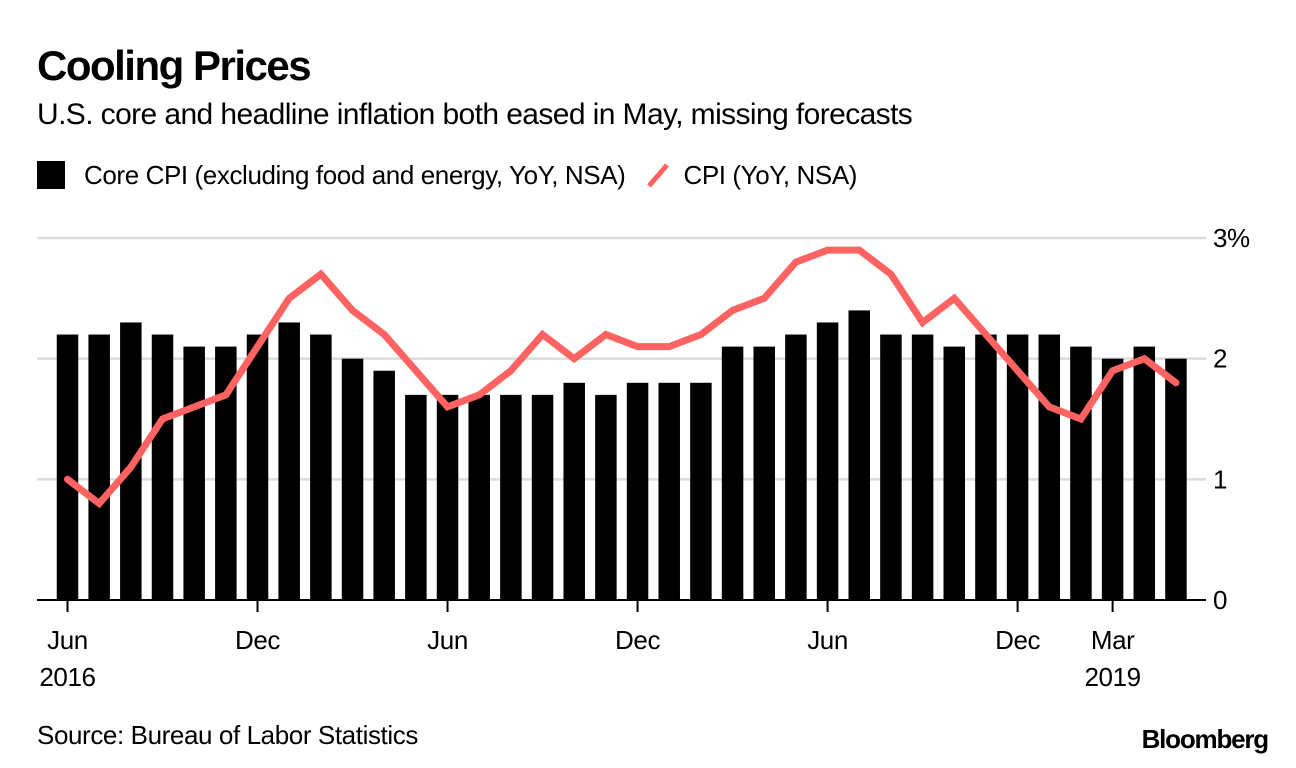 Image resolution: width=1296 pixels, height=768 pixels. What do you see at coordinates (67, 677) in the screenshot?
I see `x-tick-year-label: 2016` at bounding box center [67, 677].